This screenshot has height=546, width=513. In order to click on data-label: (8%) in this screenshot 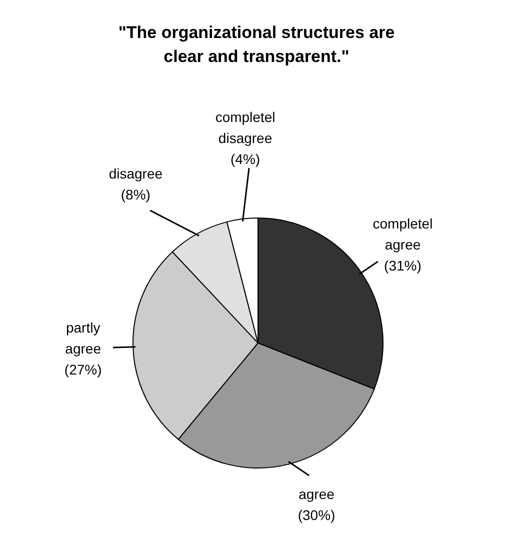, I will do `click(135, 194)`.